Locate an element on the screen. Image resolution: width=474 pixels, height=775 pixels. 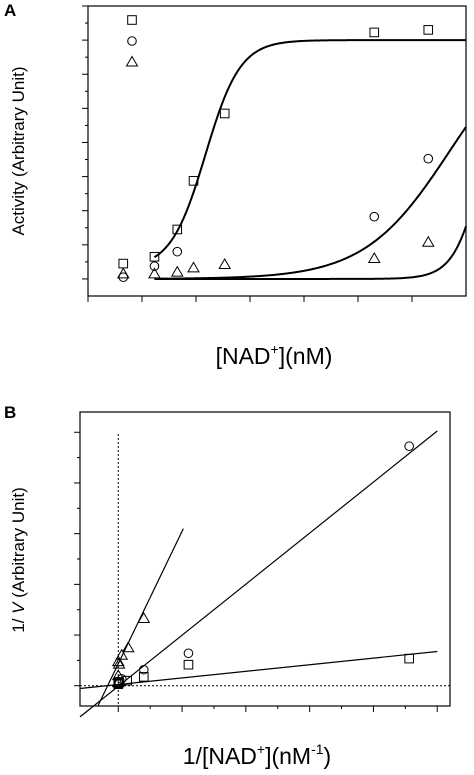
panel-b-ylabel: 1/ V (Arbitrary Unit) is located at coordinates (18, 559).